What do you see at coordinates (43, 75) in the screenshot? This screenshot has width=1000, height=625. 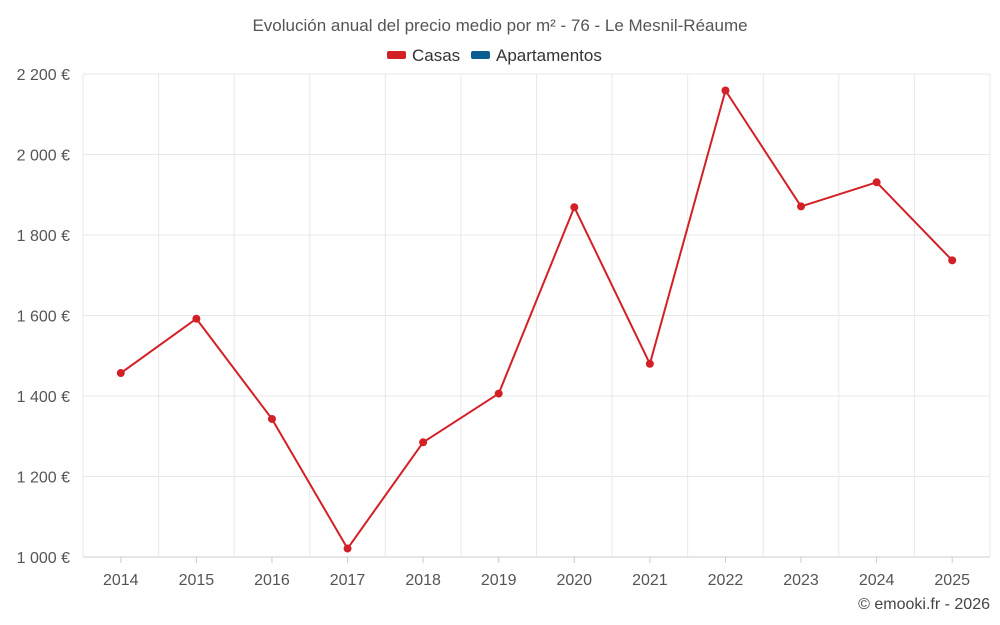 I see `y-tick-label: 2 200 €` at bounding box center [43, 75].